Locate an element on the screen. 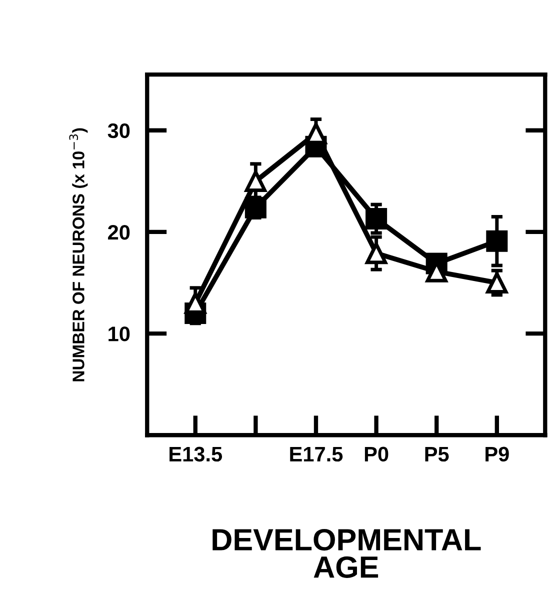  x-axis-title: DEVELOPMENTAL AGE is located at coordinates (346, 553).